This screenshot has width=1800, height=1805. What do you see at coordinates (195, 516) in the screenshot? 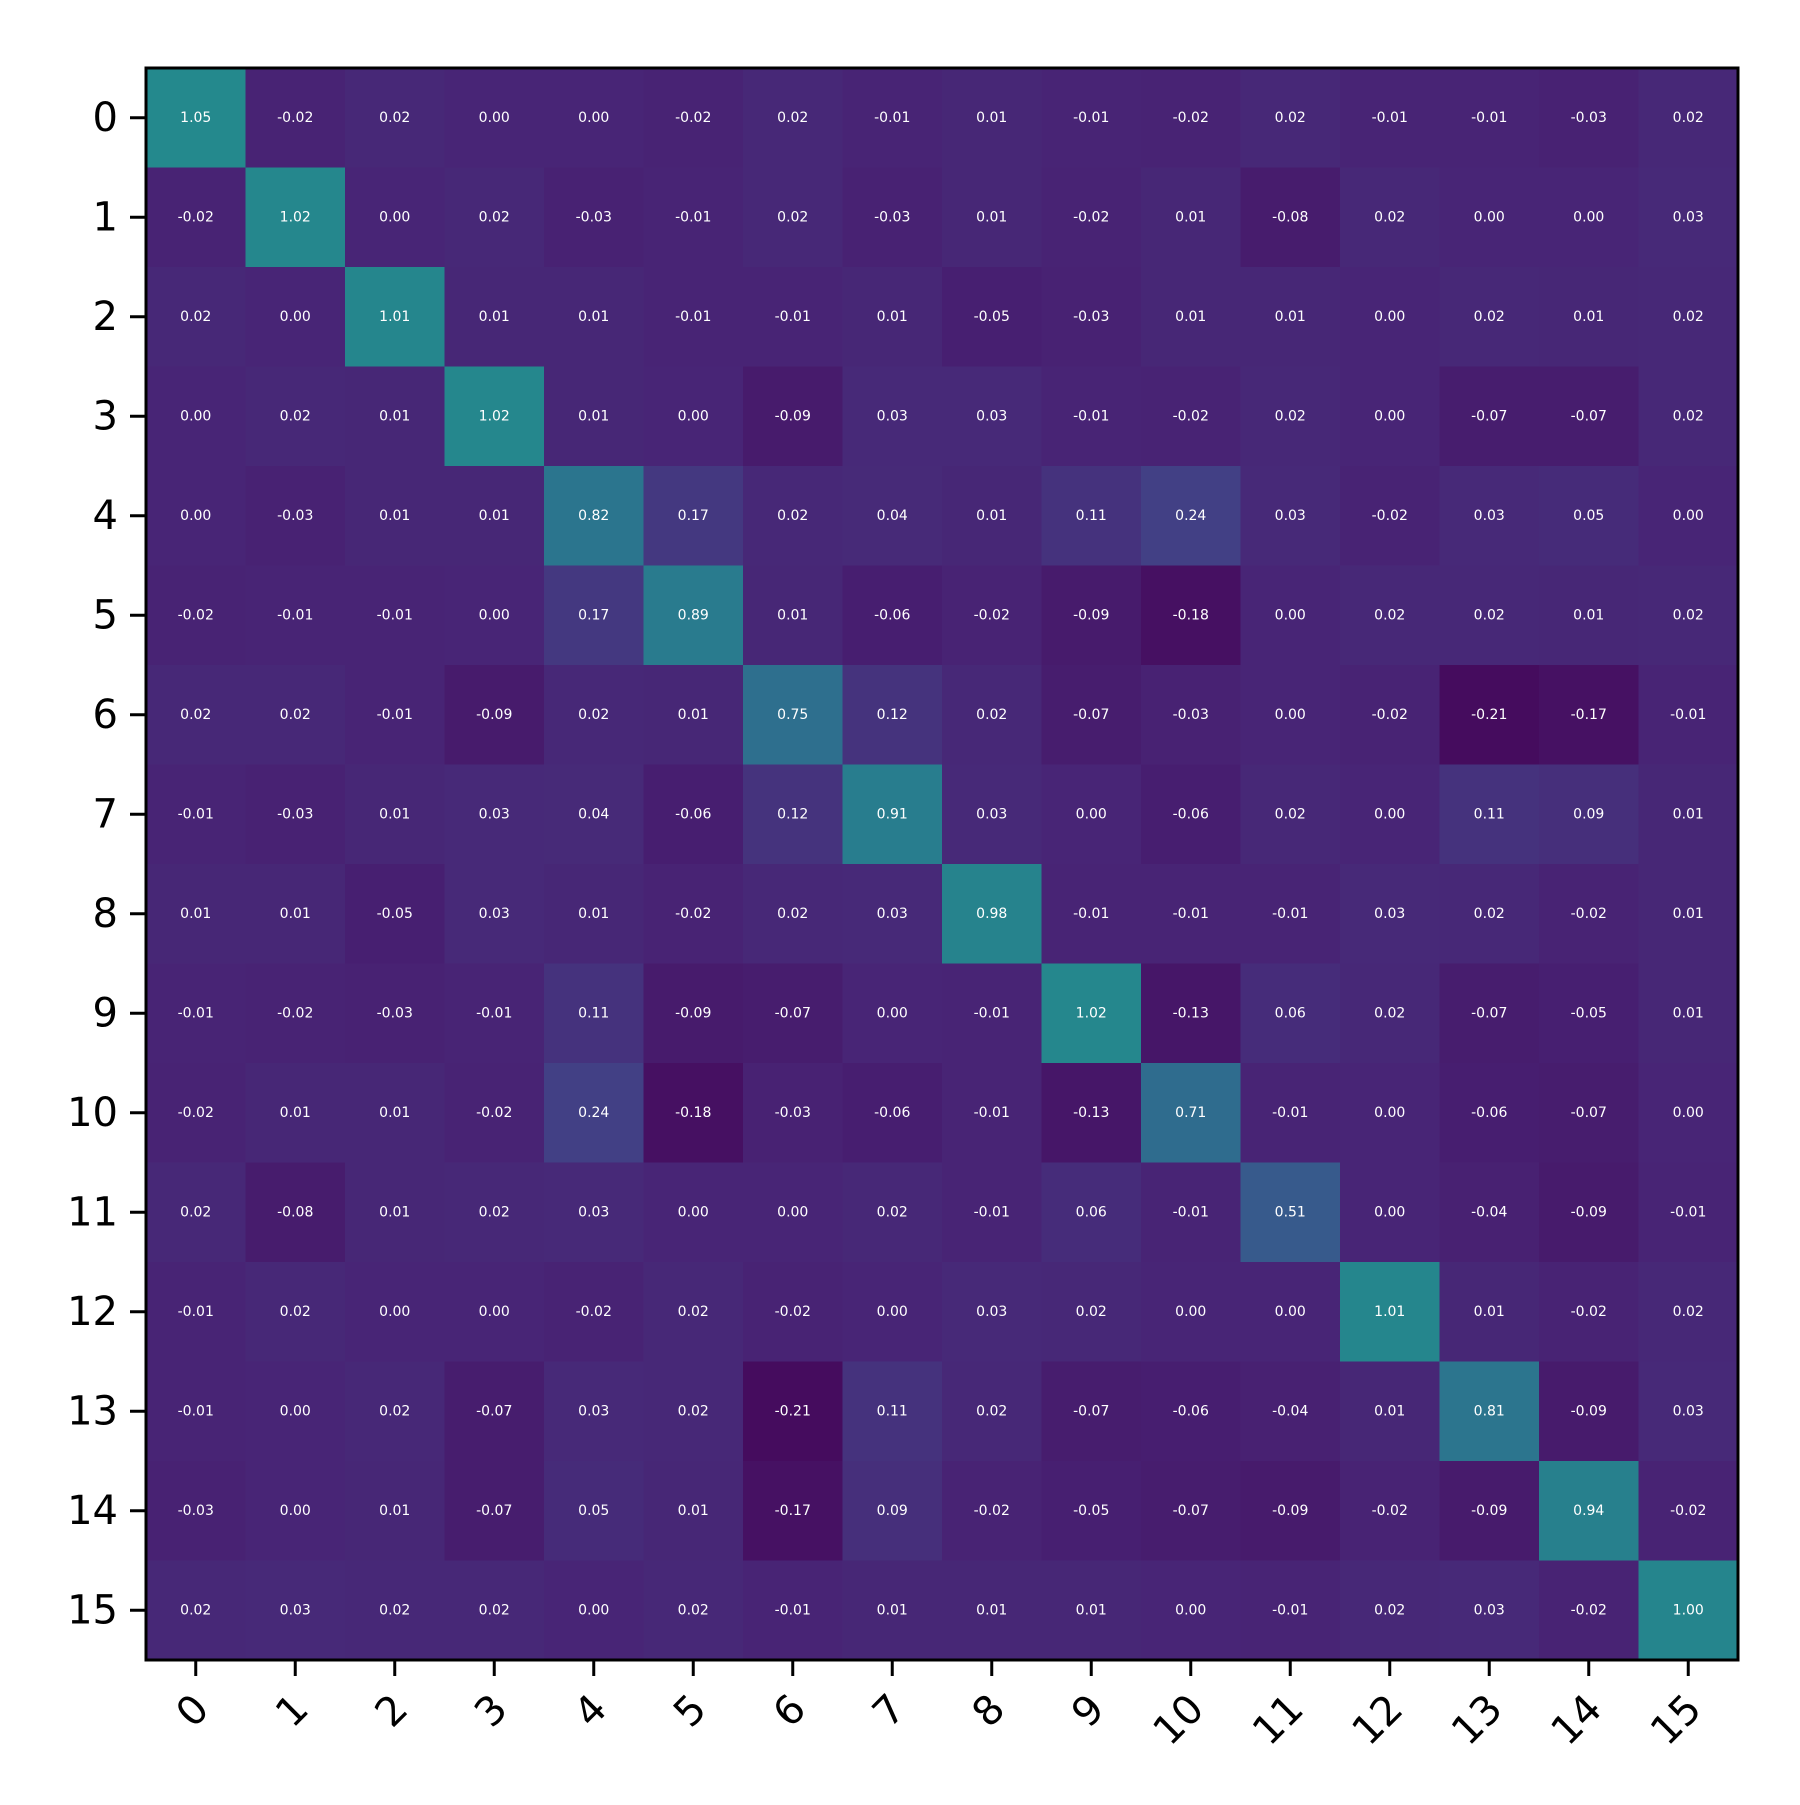
I see `cell-value-label-r4-c0: 0.00` at bounding box center [195, 516].